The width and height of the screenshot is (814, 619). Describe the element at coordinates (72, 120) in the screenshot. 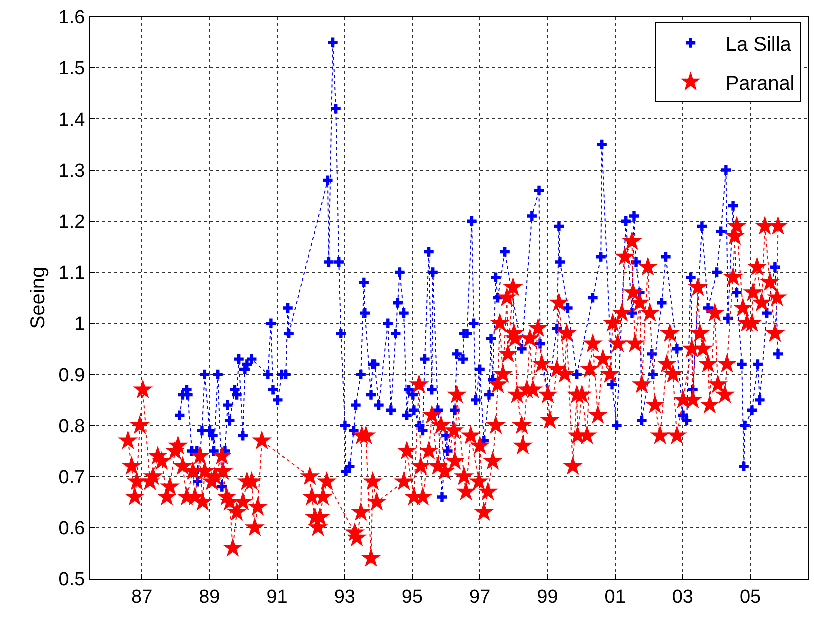

I see `y-tick-label: 1.4` at that location.